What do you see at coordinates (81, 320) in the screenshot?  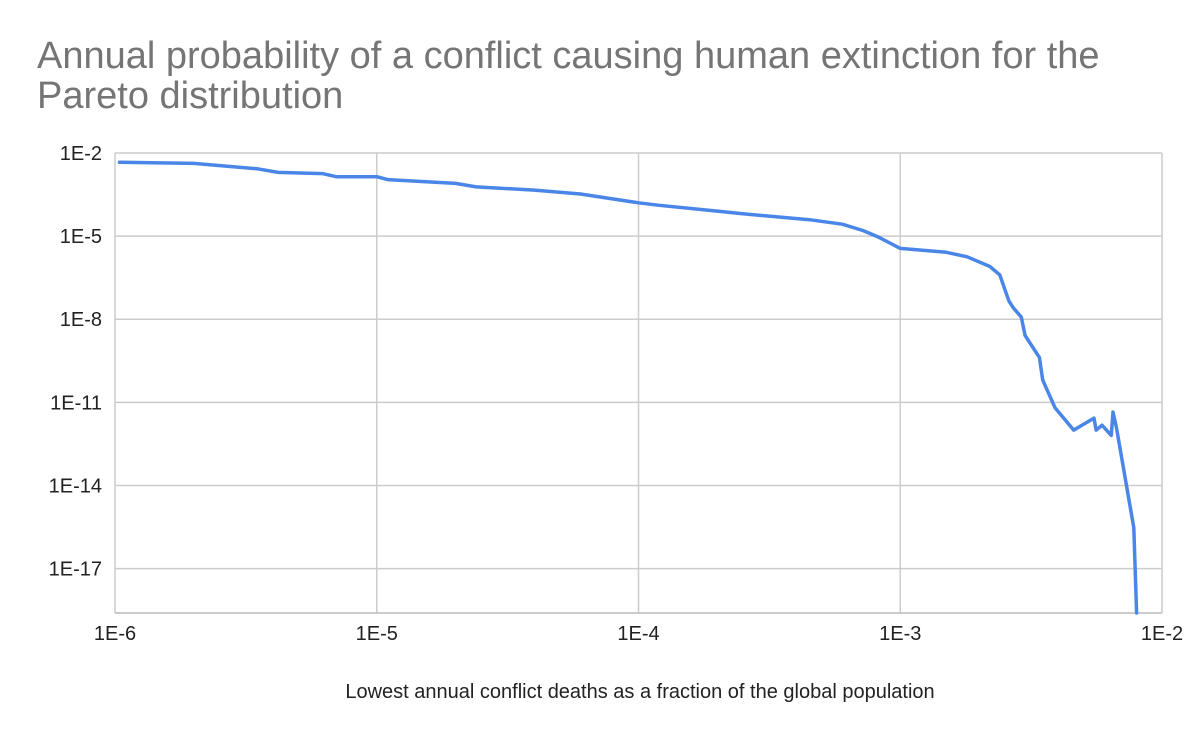 I see `y-tick-label: 1E-8` at bounding box center [81, 320].